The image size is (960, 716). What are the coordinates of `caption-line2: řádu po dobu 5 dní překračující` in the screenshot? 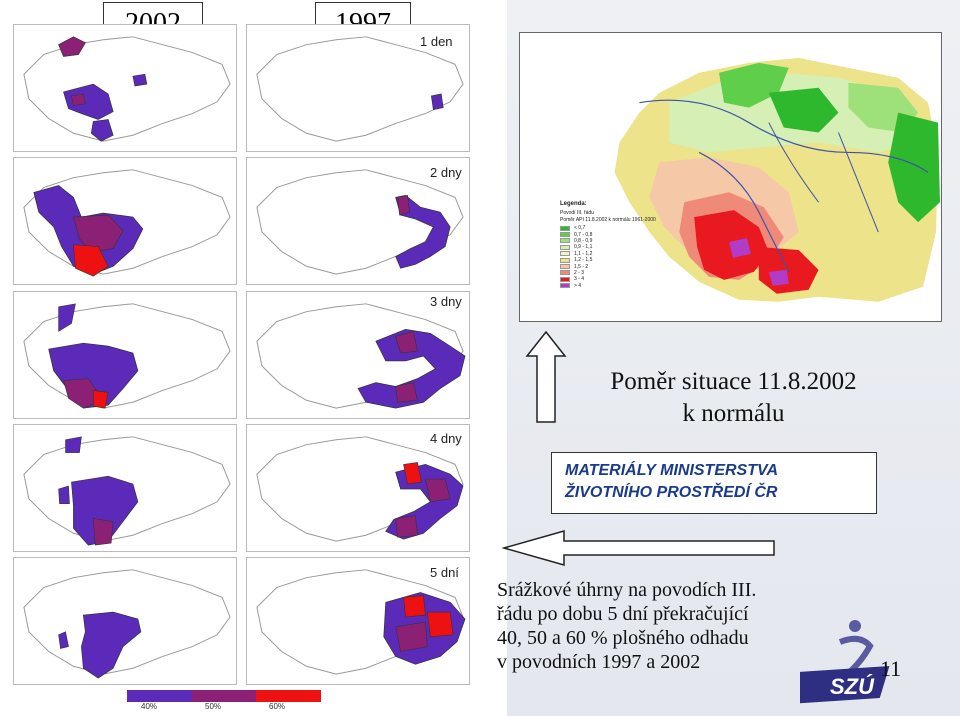 It's located at (623, 614).